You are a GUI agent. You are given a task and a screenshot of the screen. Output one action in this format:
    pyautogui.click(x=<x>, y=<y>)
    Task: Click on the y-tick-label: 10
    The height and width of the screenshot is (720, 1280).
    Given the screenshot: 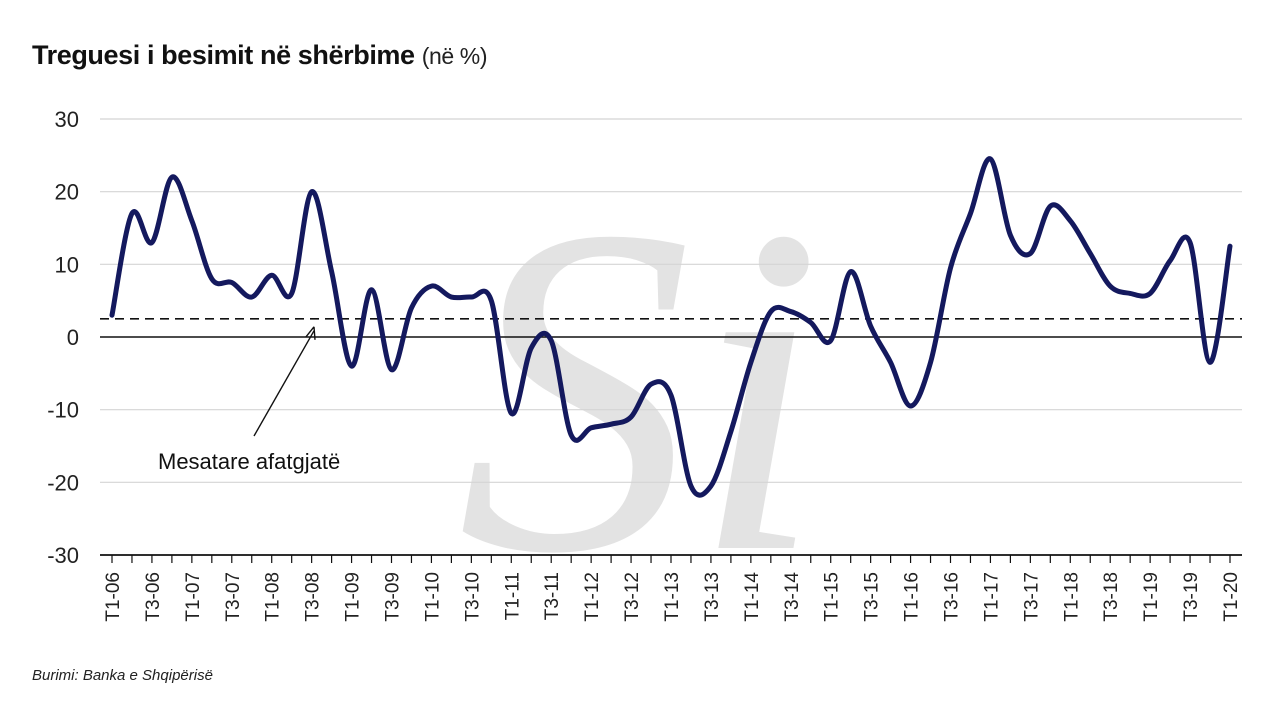 What is the action you would take?
    pyautogui.click(x=67, y=264)
    